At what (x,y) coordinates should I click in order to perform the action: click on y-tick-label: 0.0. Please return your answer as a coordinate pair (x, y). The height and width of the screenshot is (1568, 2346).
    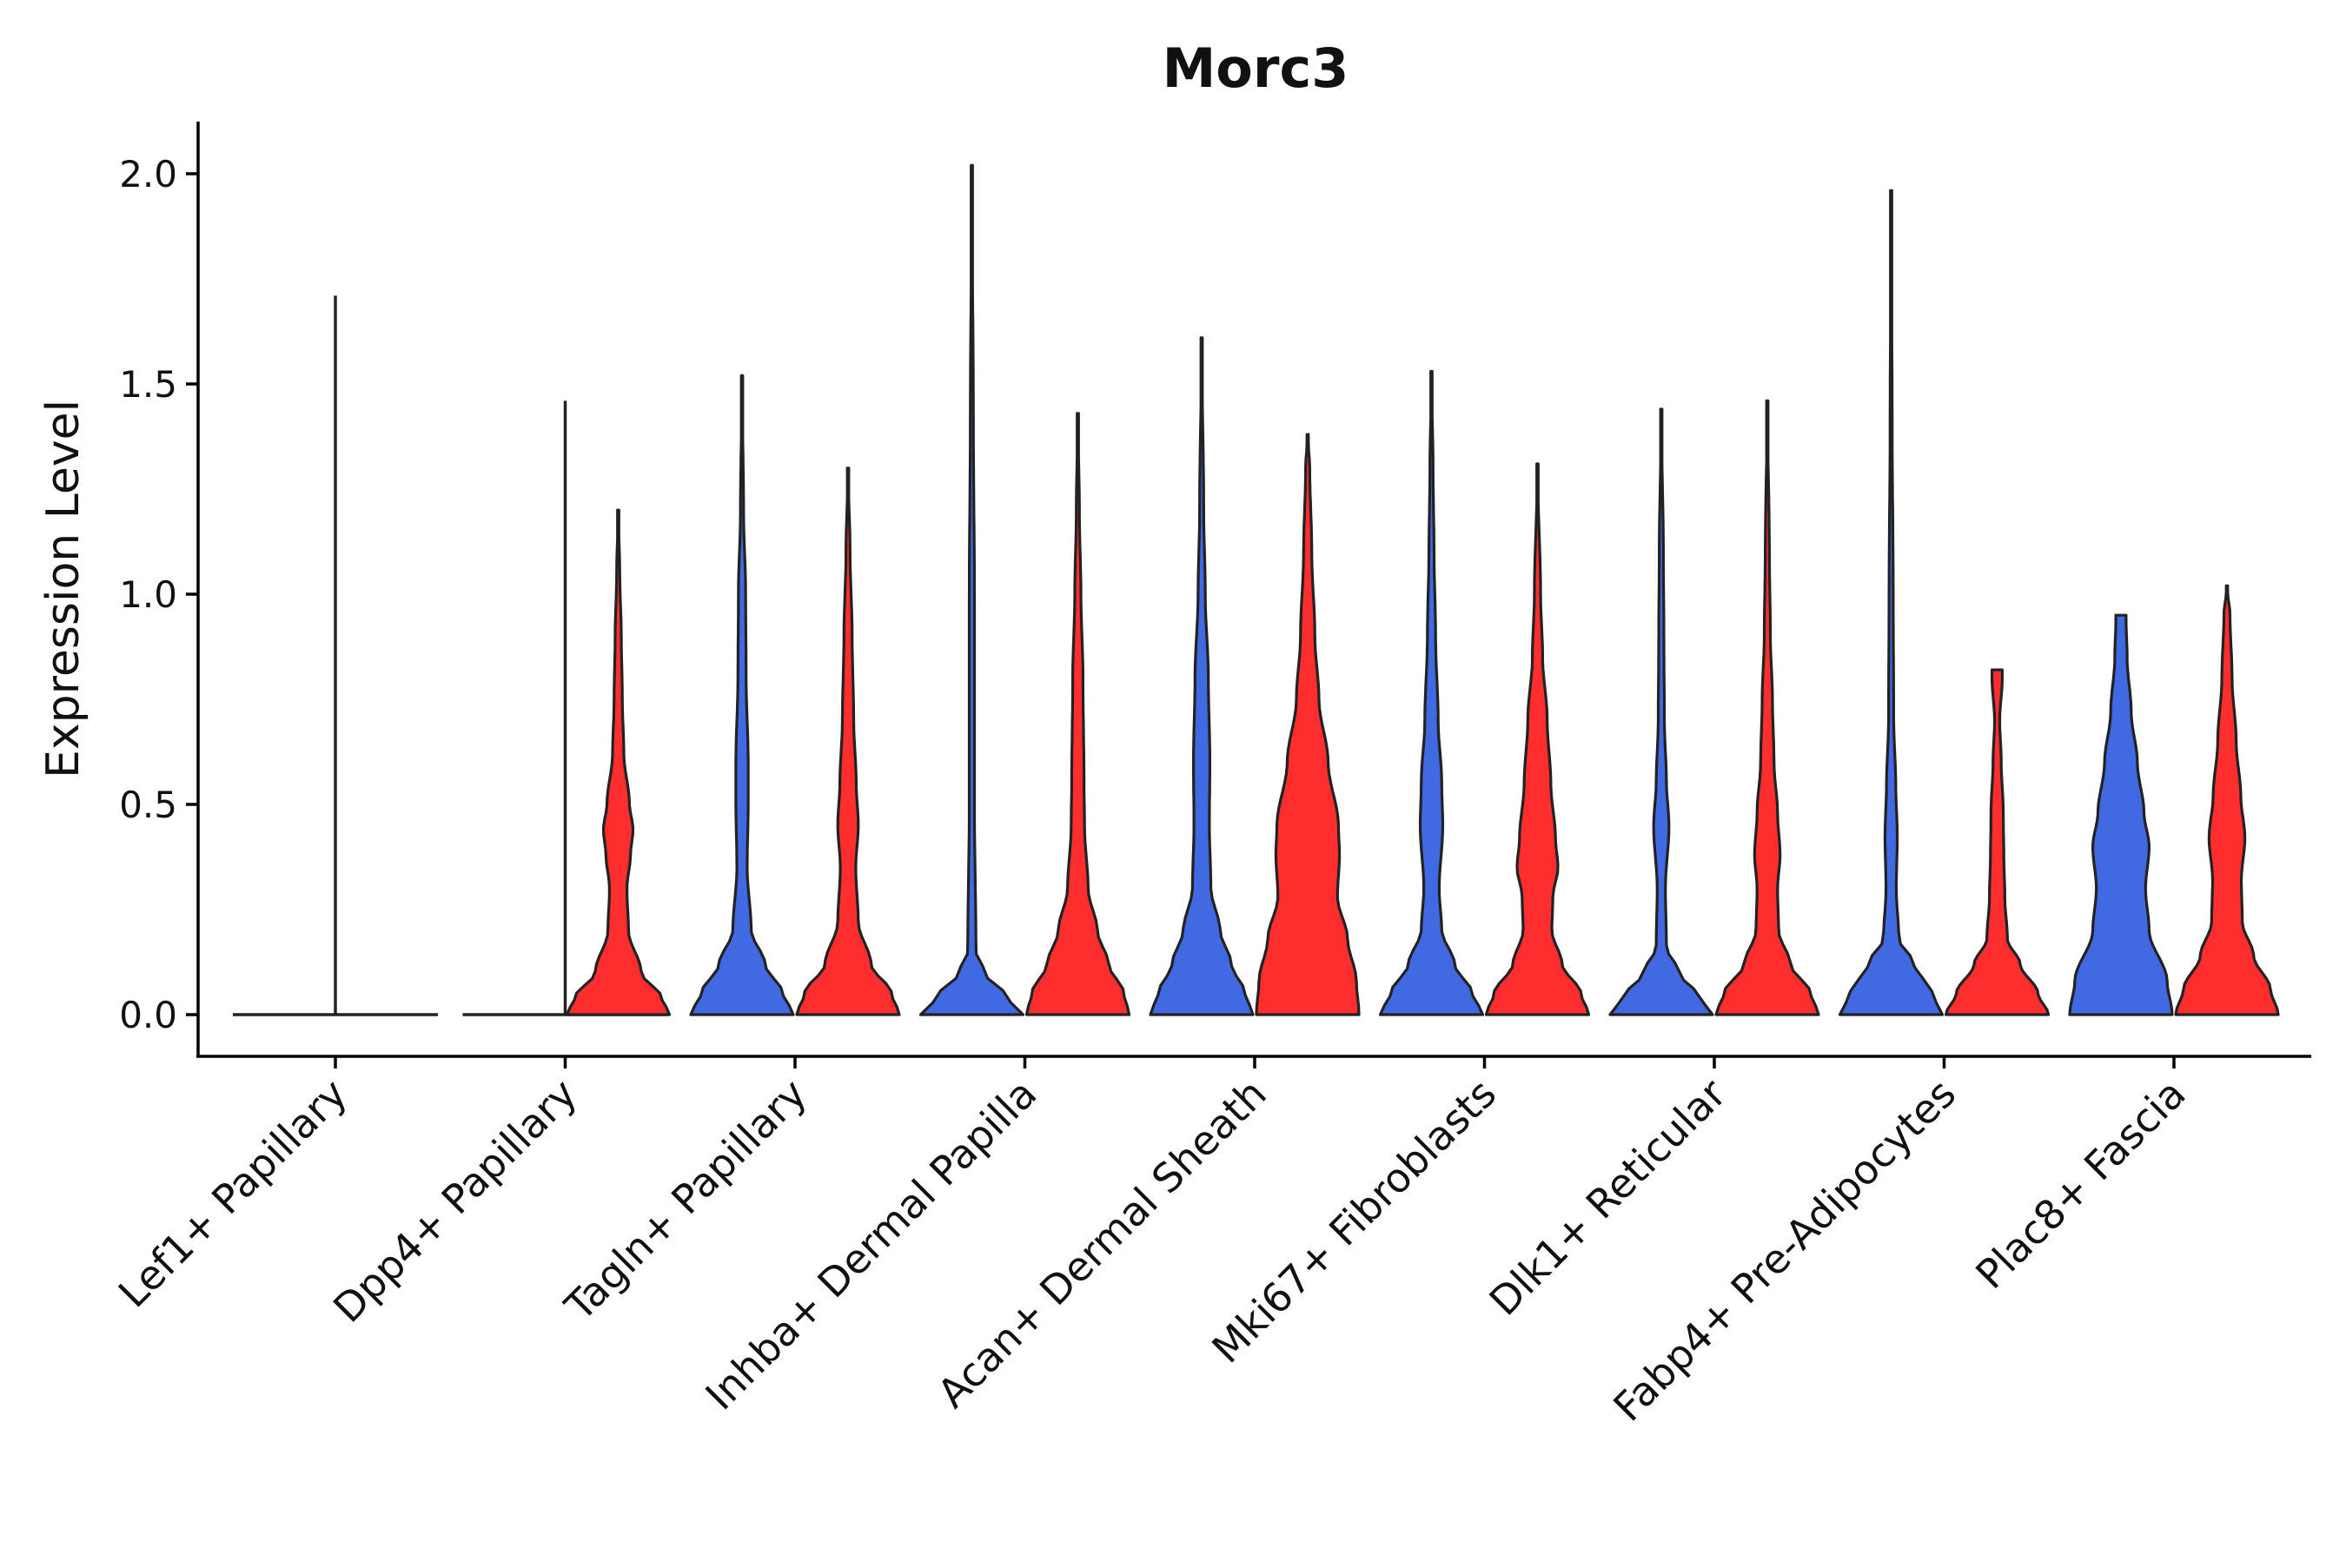
    Looking at the image, I should click on (148, 1015).